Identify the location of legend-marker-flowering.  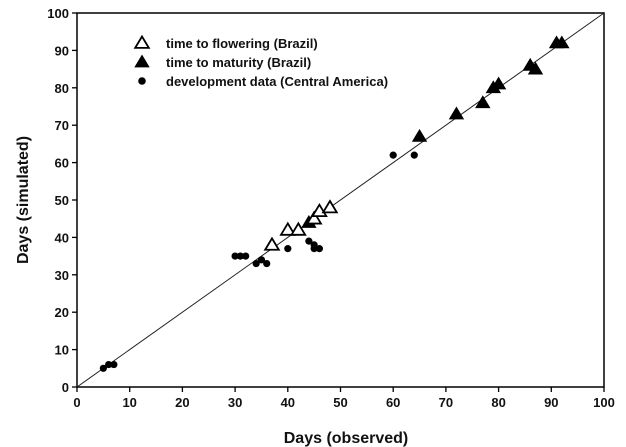
(142, 41).